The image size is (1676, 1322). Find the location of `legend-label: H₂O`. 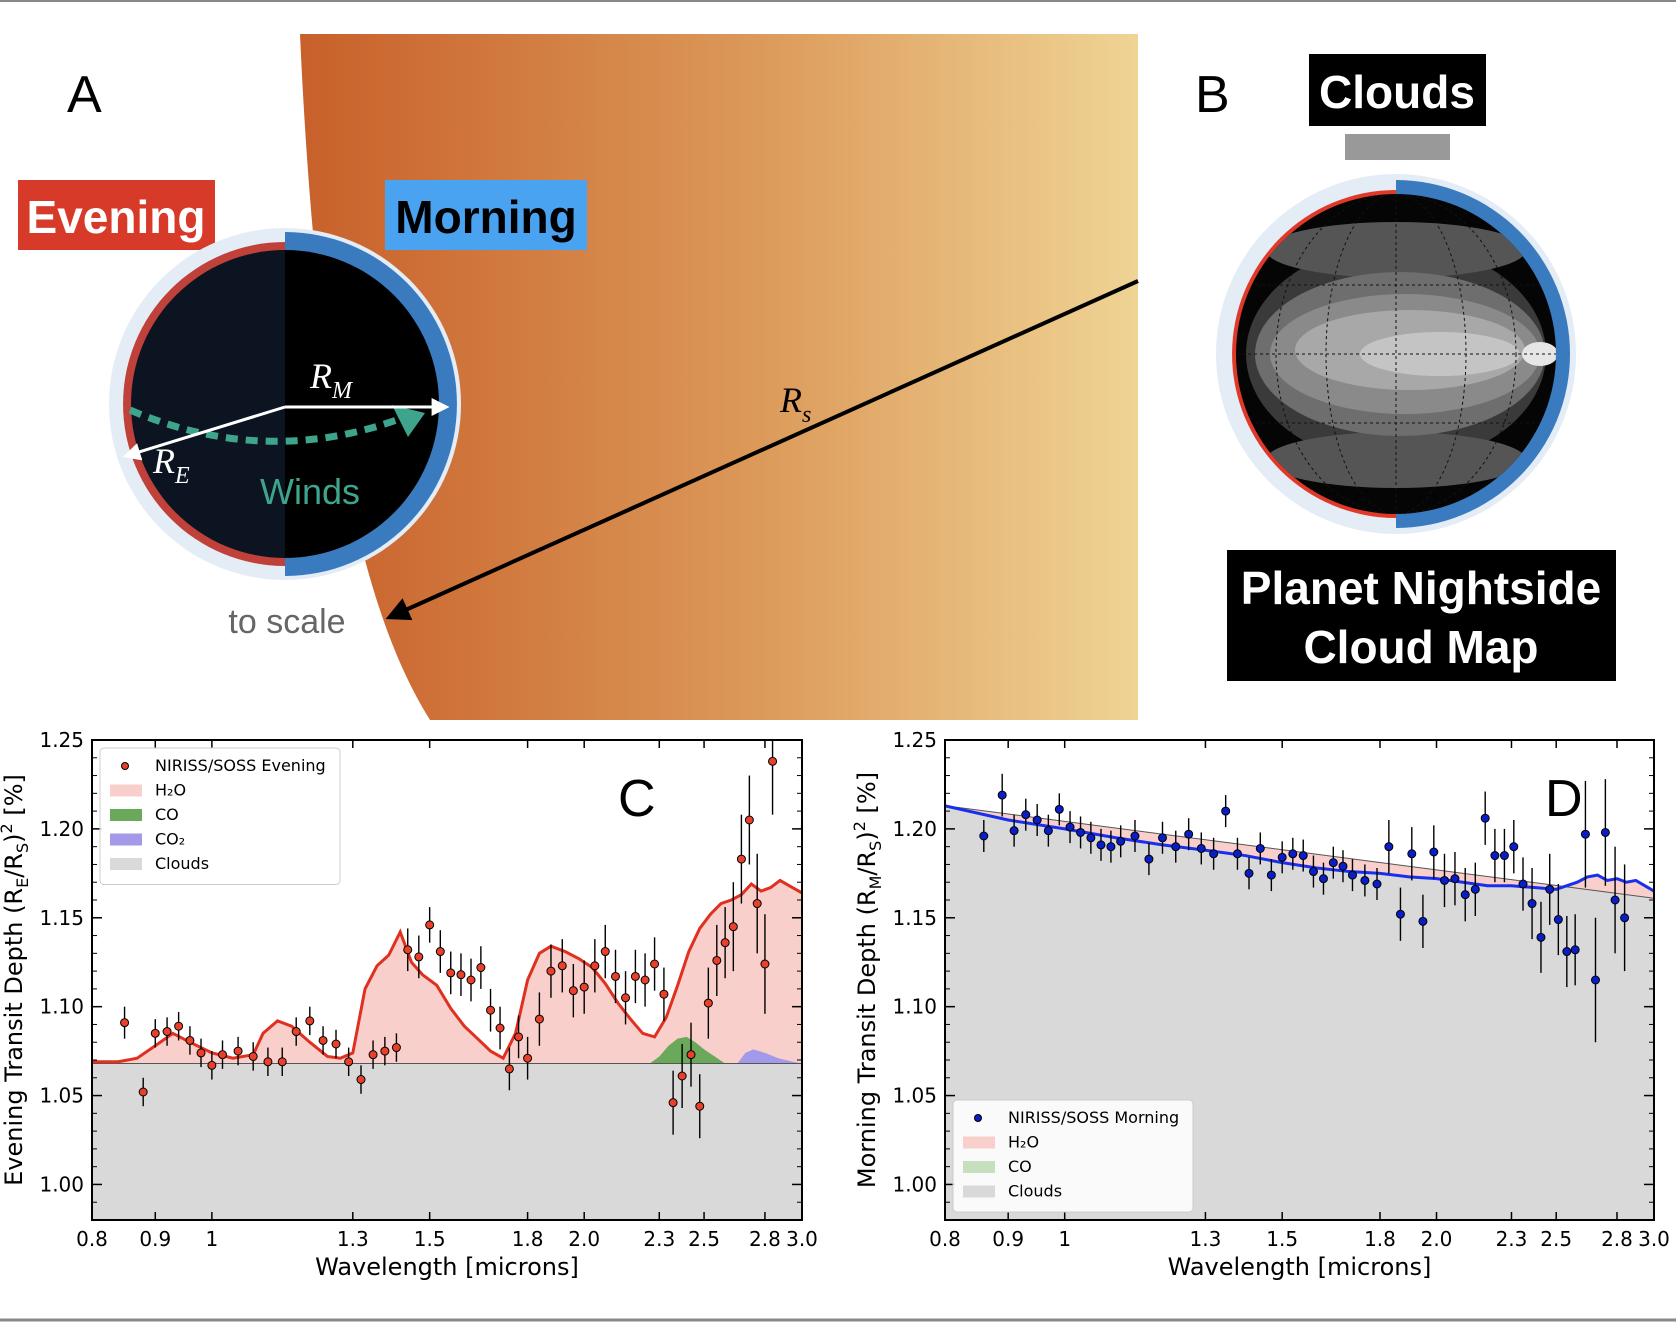

legend-label: H₂O is located at coordinates (1023, 1142).